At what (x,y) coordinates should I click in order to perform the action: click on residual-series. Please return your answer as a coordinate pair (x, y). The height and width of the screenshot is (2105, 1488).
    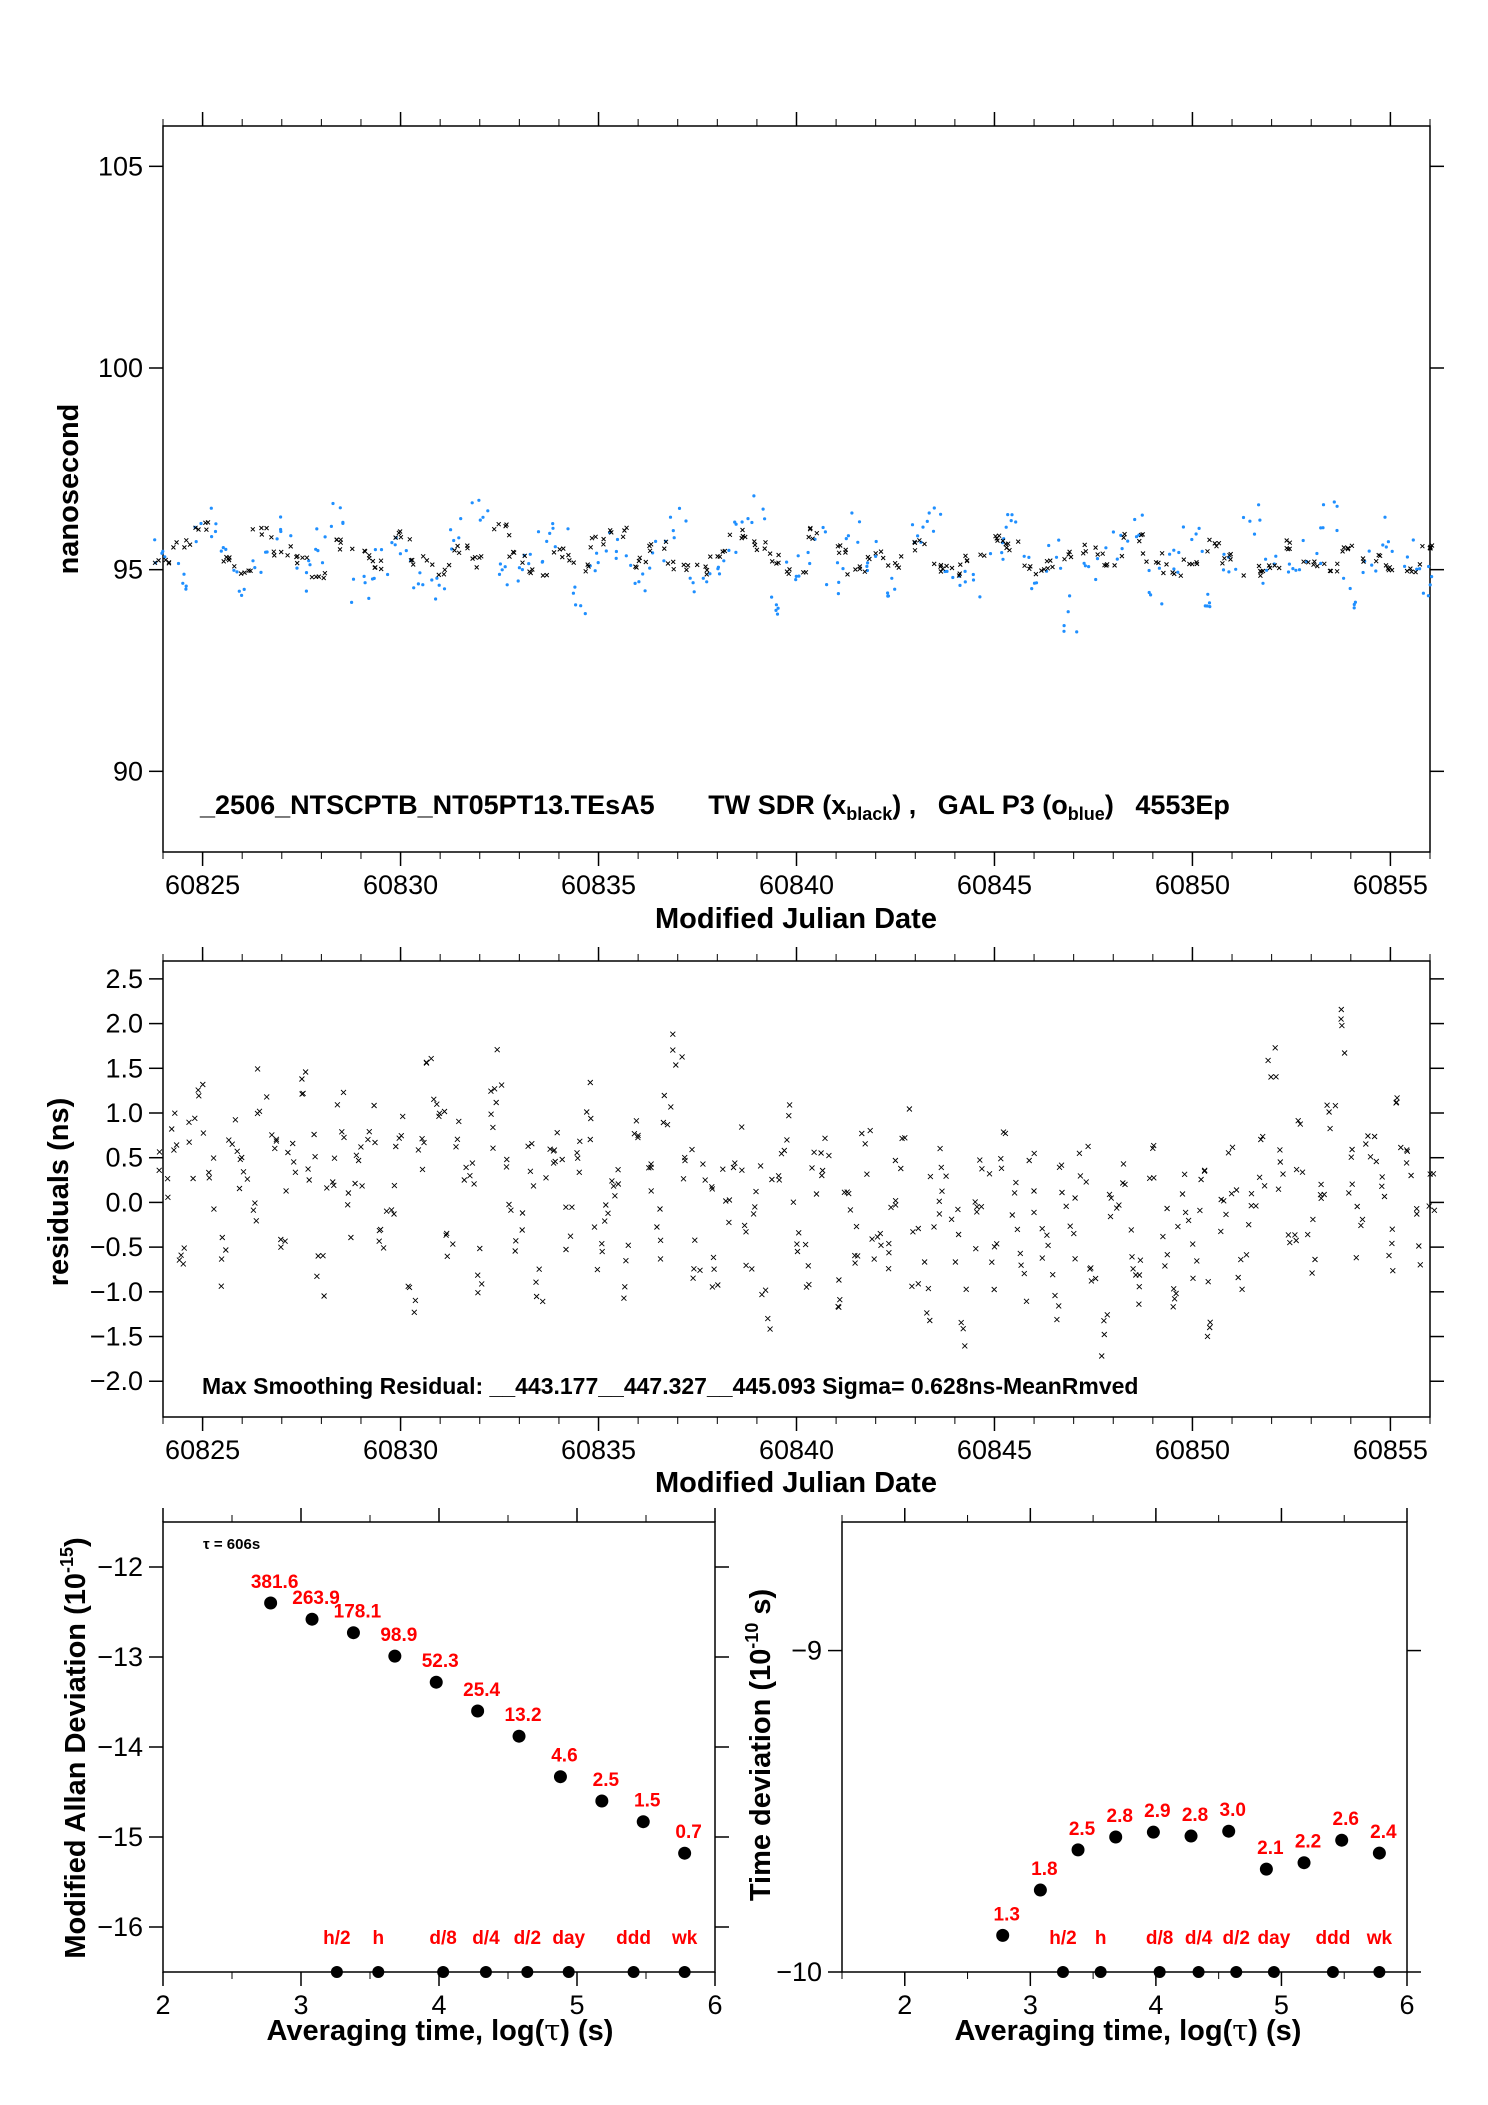
    Looking at the image, I should click on (797, 1182).